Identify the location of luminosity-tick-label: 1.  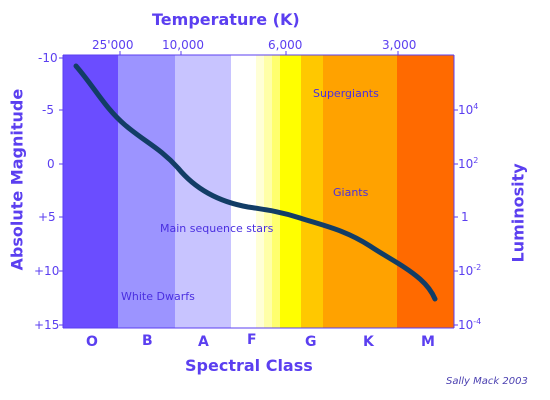
(465, 217).